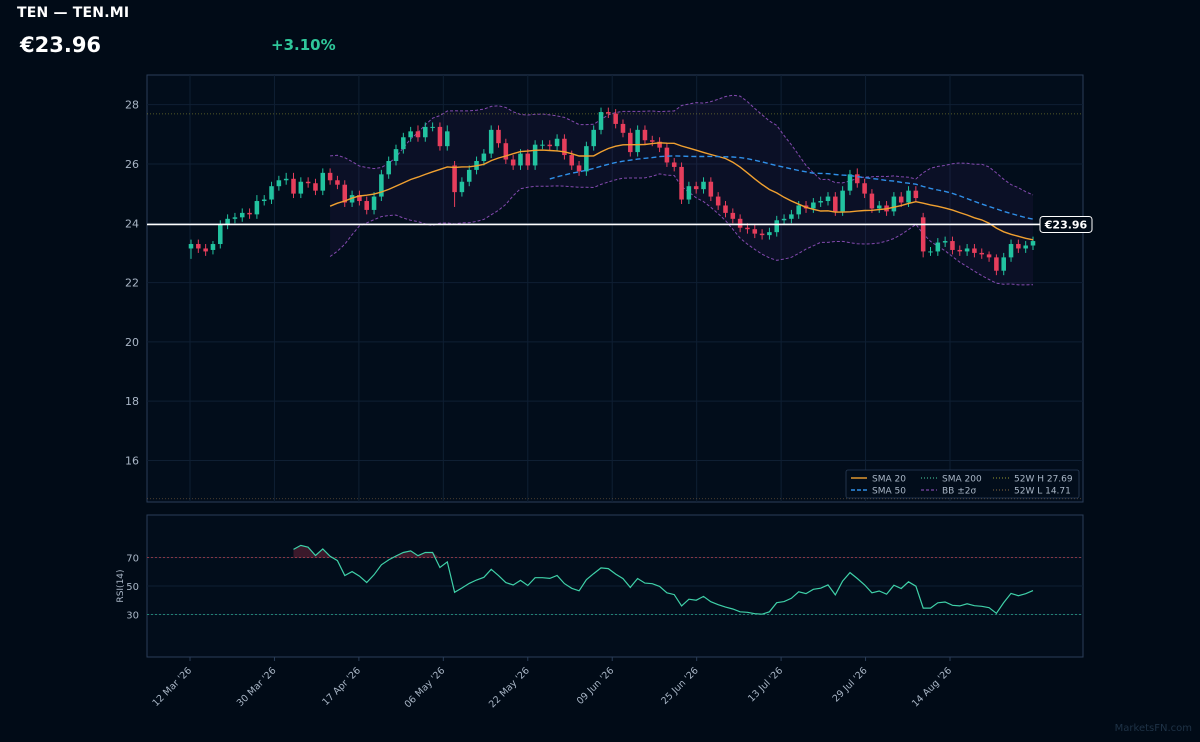 The image size is (1200, 742). What do you see at coordinates (1042, 492) in the screenshot?
I see `legend-label: 52W L 14.71` at bounding box center [1042, 492].